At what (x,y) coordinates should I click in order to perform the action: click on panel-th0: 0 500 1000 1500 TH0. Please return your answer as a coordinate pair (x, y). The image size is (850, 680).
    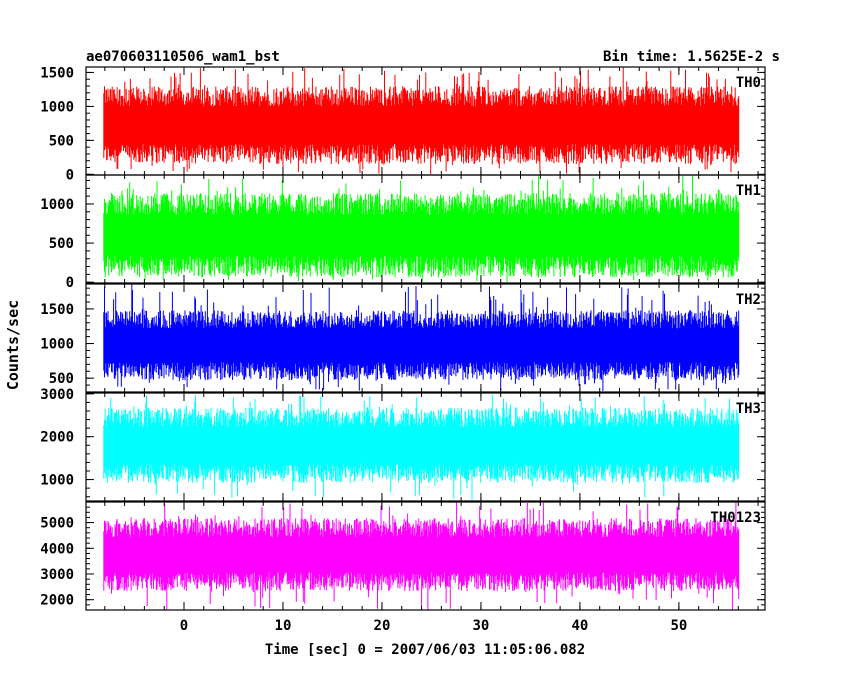
    Looking at the image, I should click on (403, 124).